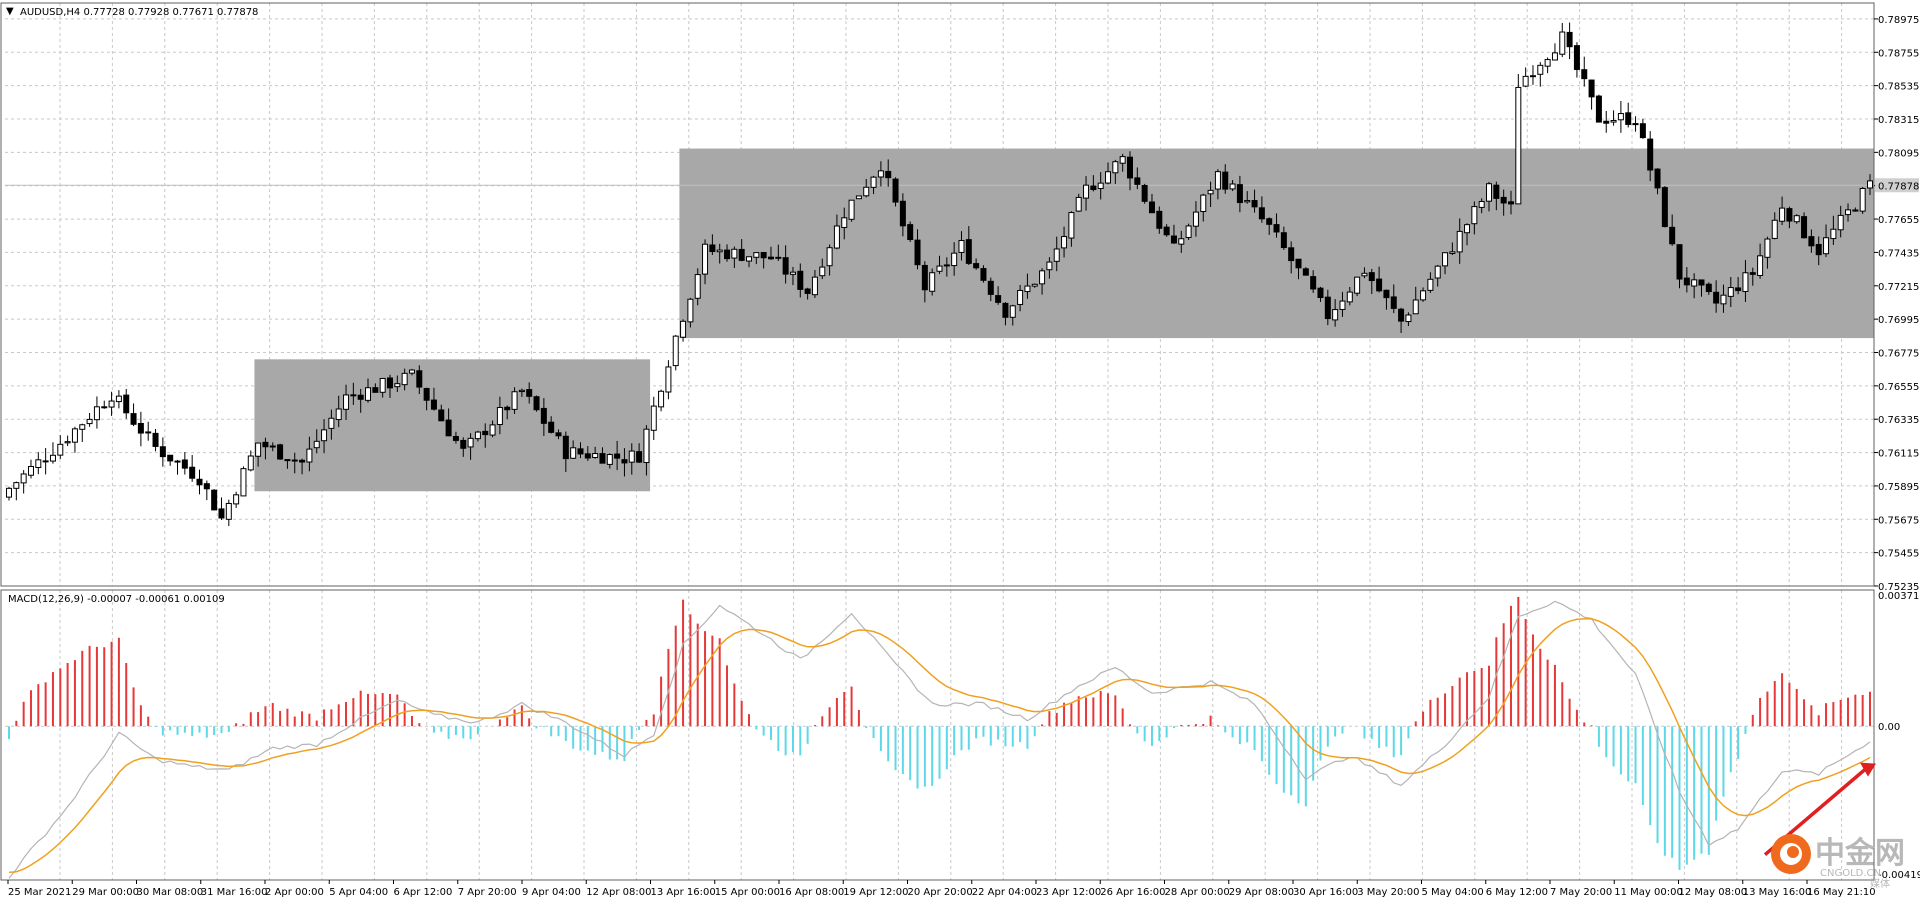  What do you see at coordinates (294, 892) in the screenshot?
I see `time-axis-label: 2 Apr 00:00` at bounding box center [294, 892].